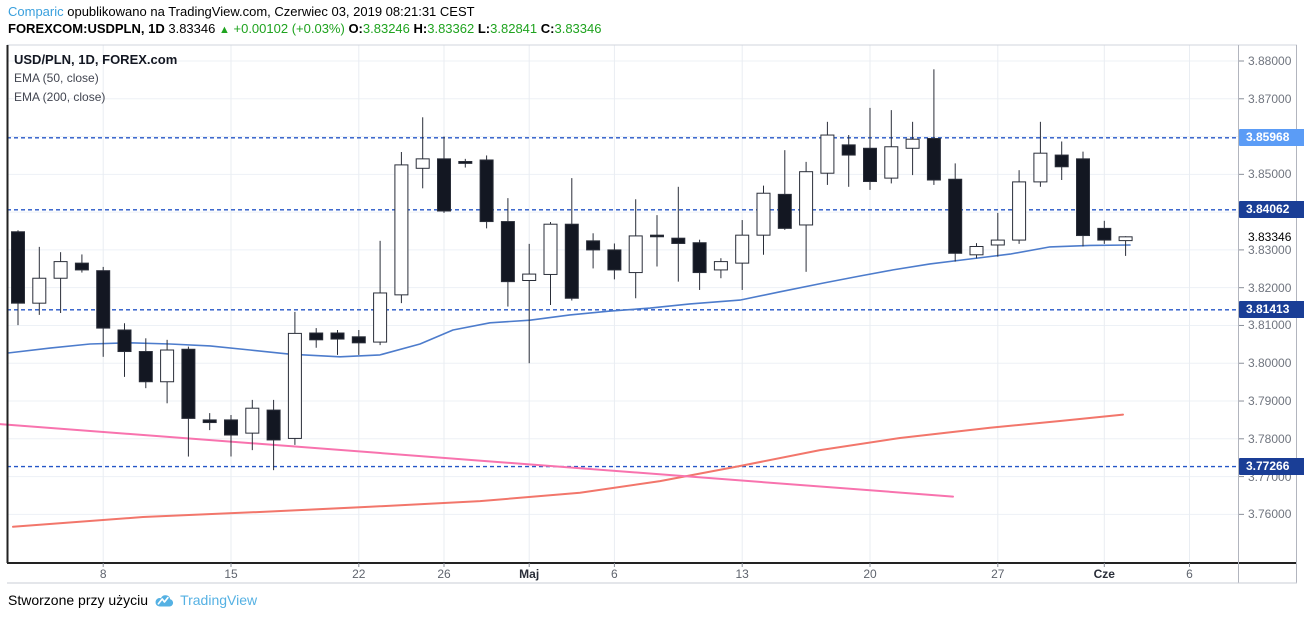  Describe the element at coordinates (1270, 325) in the screenshot. I see `price-tick-label: 3.81000` at that location.